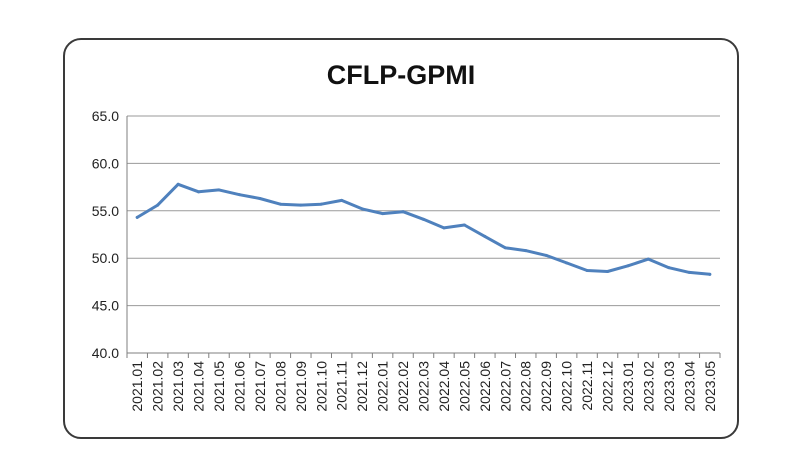 The width and height of the screenshot is (800, 470). What do you see at coordinates (526, 386) in the screenshot?
I see `x-tick-label: 2022.08` at bounding box center [526, 386].